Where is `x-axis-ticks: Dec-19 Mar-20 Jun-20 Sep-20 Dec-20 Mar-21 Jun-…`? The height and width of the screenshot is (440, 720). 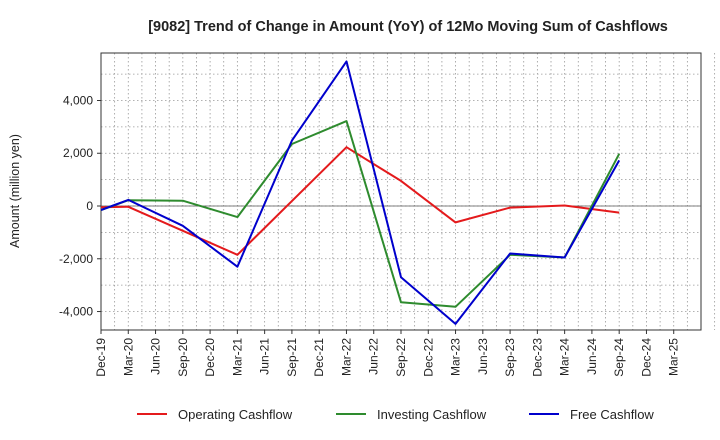 x-axis-ticks: Dec-19 Mar-20 Jun-20 Sep-20 Dec-20 Mar-21 Jun-… is located at coordinates (387, 353).